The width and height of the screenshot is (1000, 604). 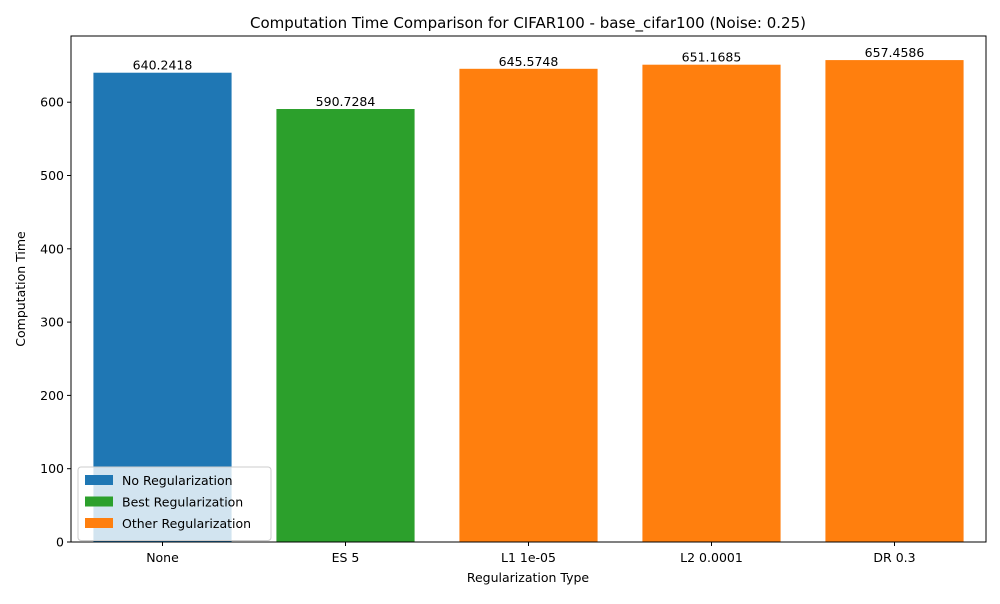 What do you see at coordinates (346, 101) in the screenshot?
I see `data-label-es-5: 590.7284` at bounding box center [346, 101].